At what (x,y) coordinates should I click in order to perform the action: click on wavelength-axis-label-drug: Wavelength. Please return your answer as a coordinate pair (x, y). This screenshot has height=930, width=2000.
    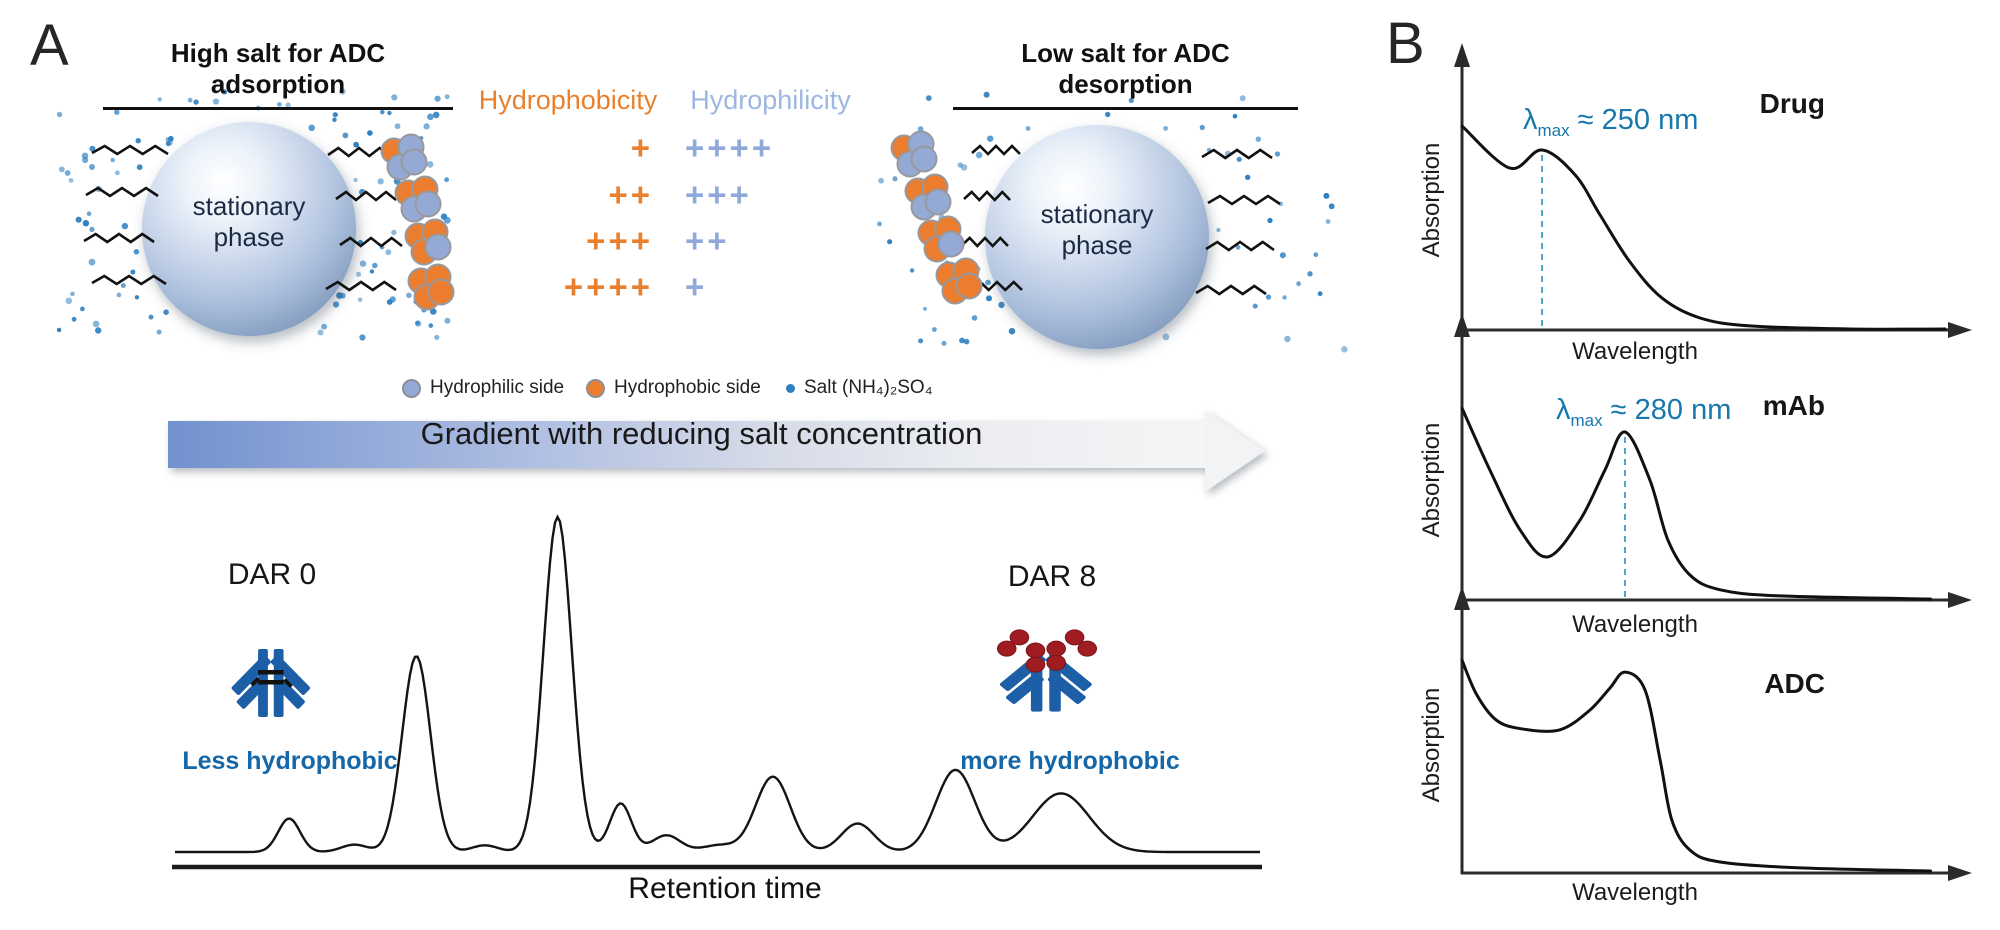
    Looking at the image, I should click on (1635, 351).